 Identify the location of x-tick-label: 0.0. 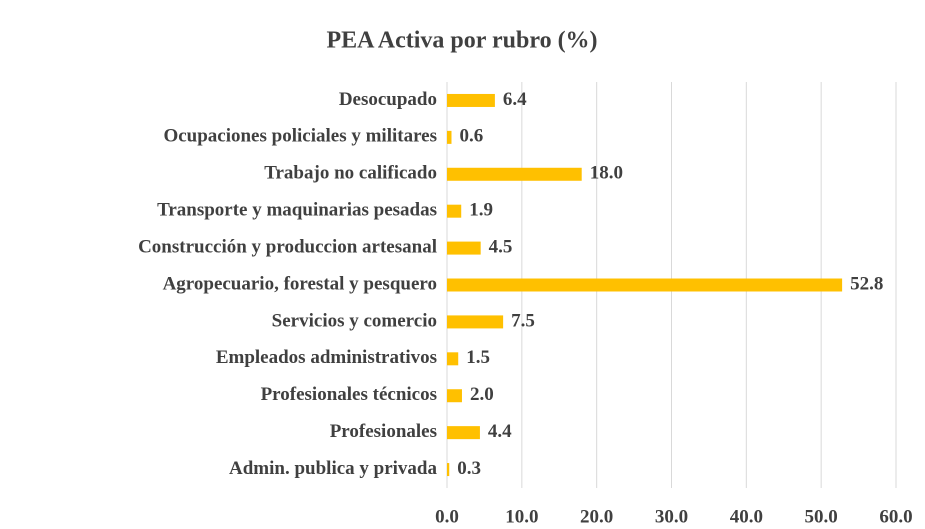
(447, 516).